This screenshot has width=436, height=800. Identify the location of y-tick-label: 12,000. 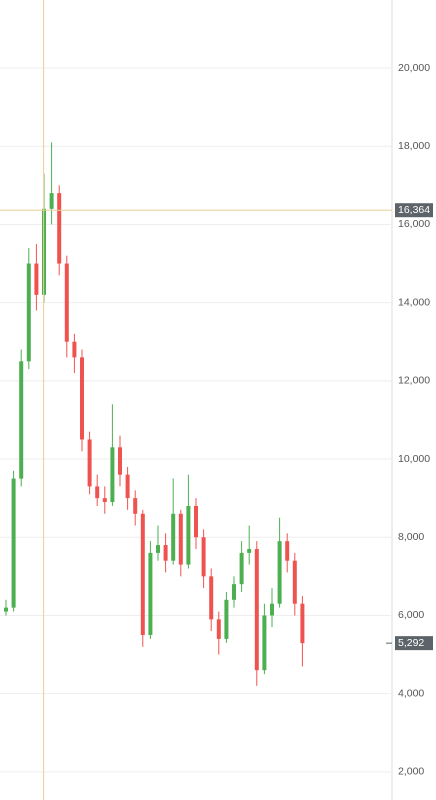
(414, 381).